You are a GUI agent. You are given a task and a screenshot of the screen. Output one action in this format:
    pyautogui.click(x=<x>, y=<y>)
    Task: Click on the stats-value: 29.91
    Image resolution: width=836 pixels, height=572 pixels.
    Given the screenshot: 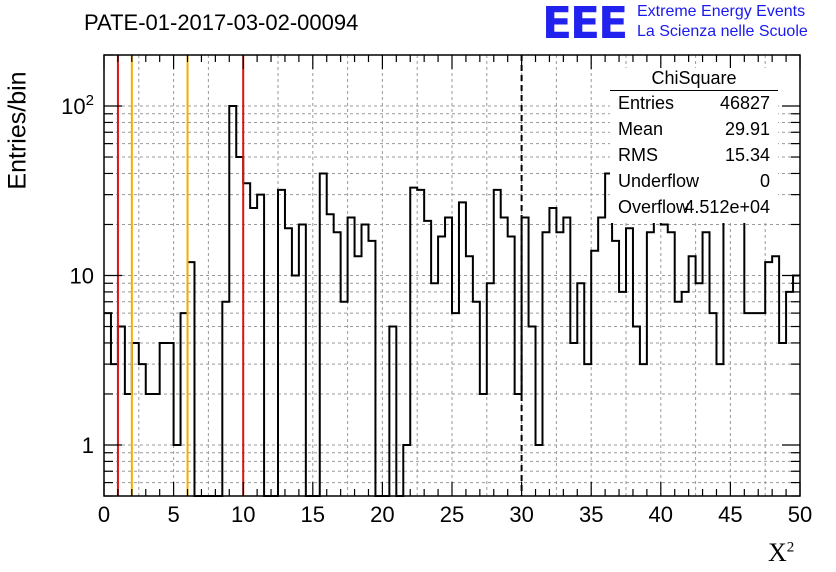 What is the action you would take?
    pyautogui.click(x=747, y=129)
    